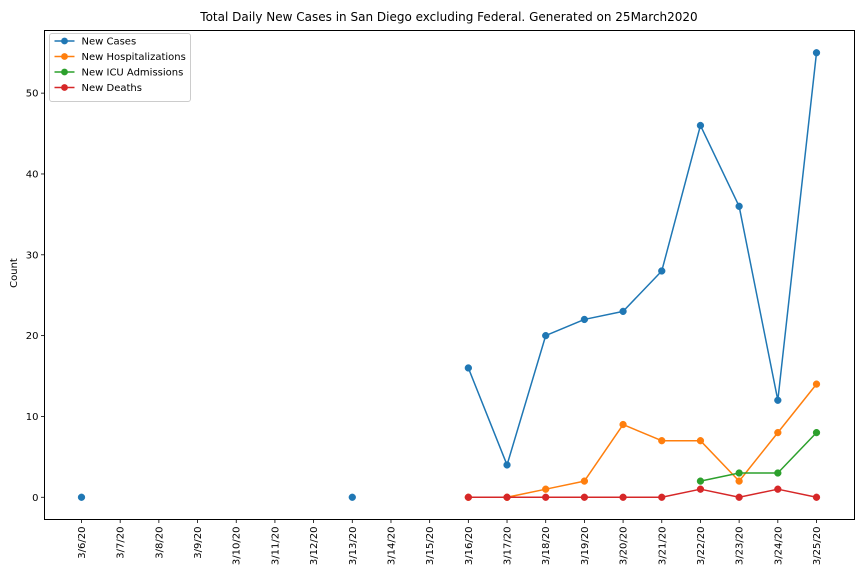 This screenshot has height=576, width=864. Describe the element at coordinates (237, 546) in the screenshot. I see `x-tick-label: 3/10/20` at that location.